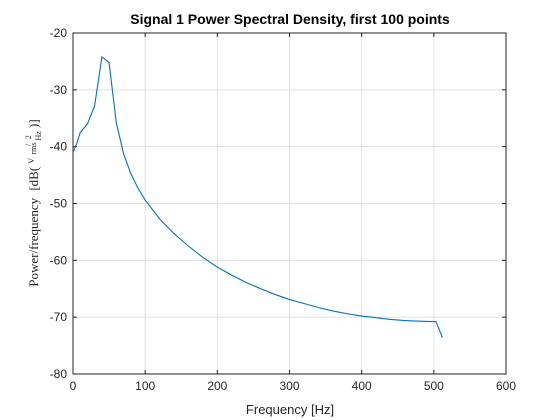  Describe the element at coordinates (28, 137) in the screenshot. I see `y-axis-label-numerator-sup: 2` at that location.